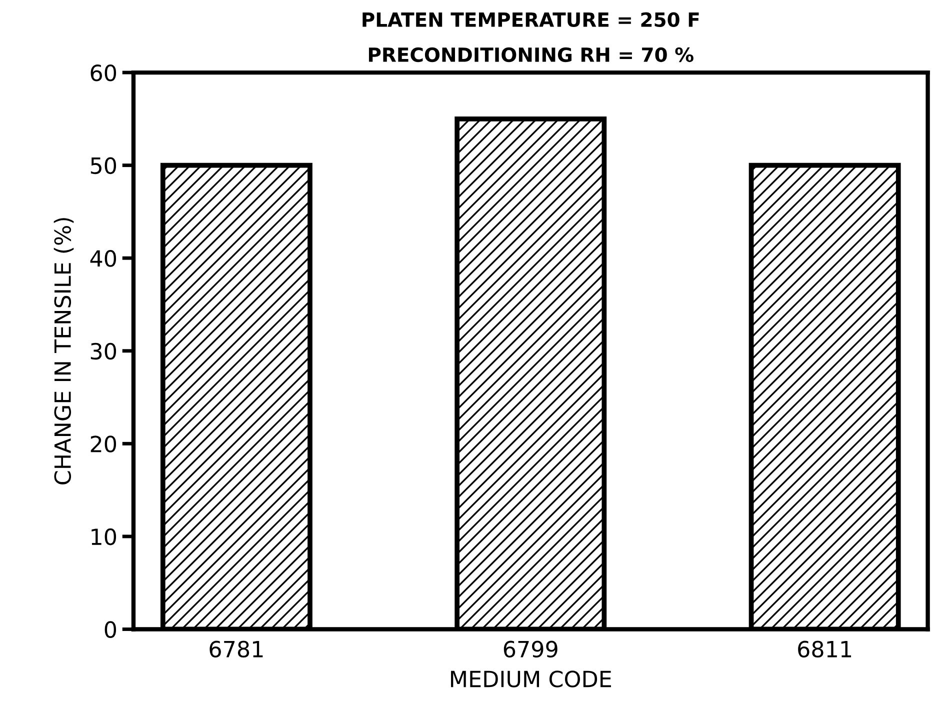 This screenshot has height=711, width=940. Describe the element at coordinates (531, 649) in the screenshot. I see `x-tick-label: 6799` at that location.